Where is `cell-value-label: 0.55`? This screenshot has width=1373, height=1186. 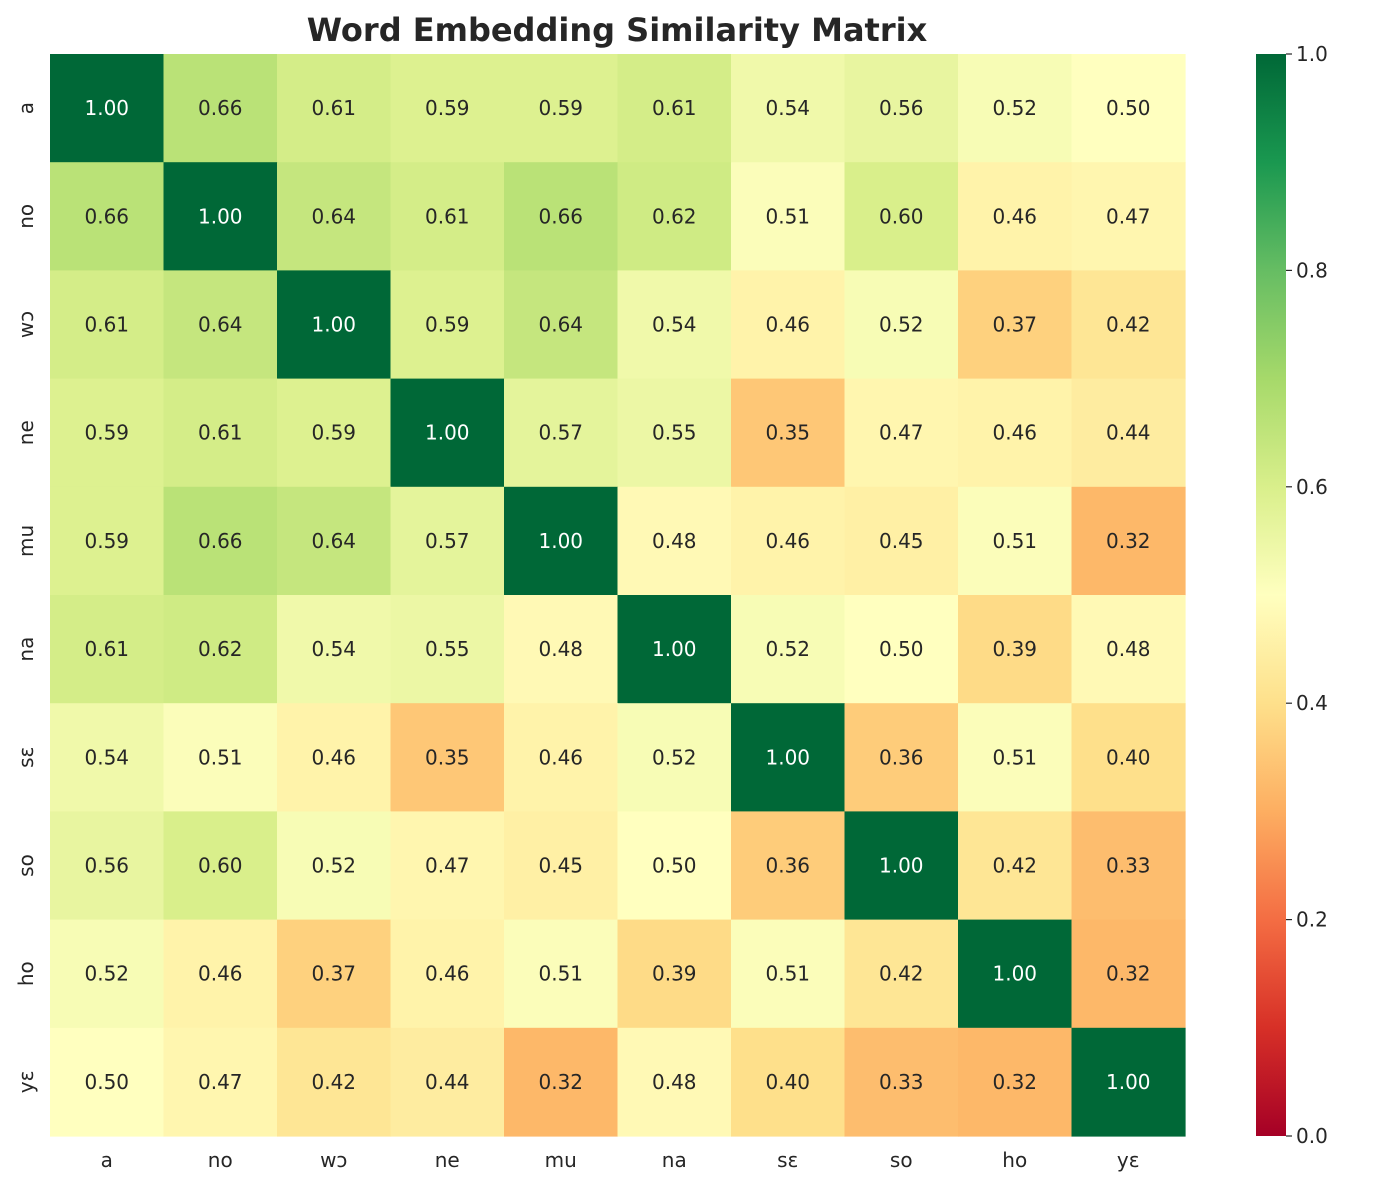 cell-value-label: 0.55 is located at coordinates (447, 649).